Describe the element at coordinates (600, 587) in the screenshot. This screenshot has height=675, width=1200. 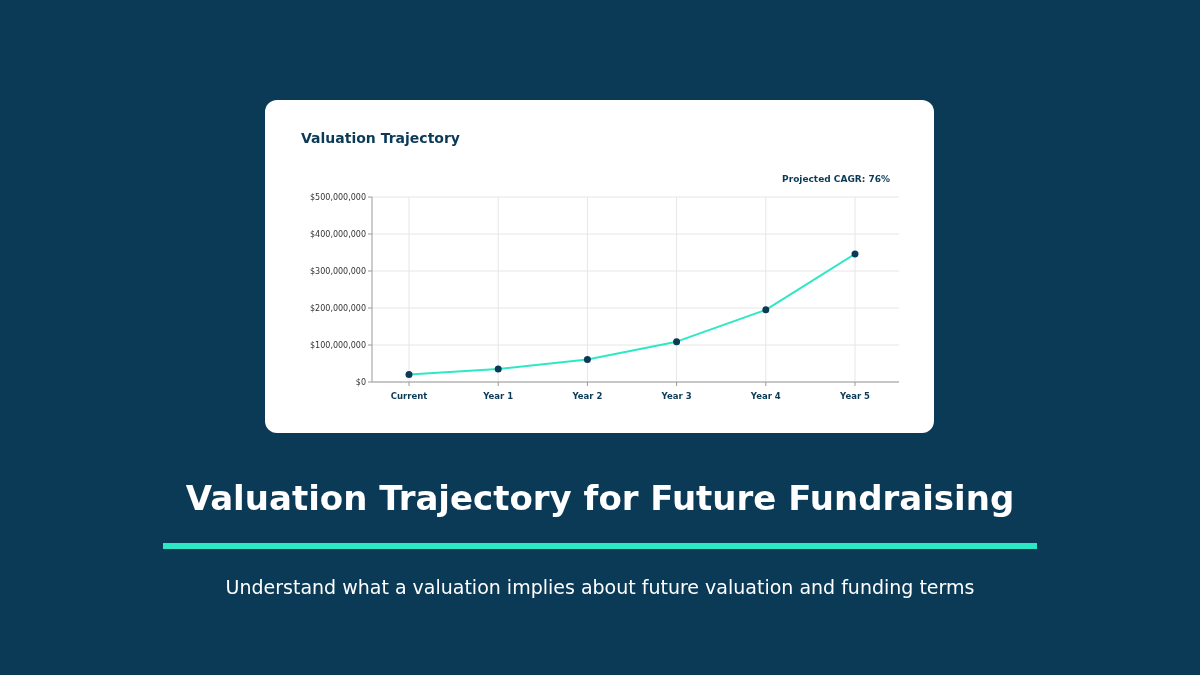
I see `text: Understand what a valuation implies about future valuation and funding terms` at that location.